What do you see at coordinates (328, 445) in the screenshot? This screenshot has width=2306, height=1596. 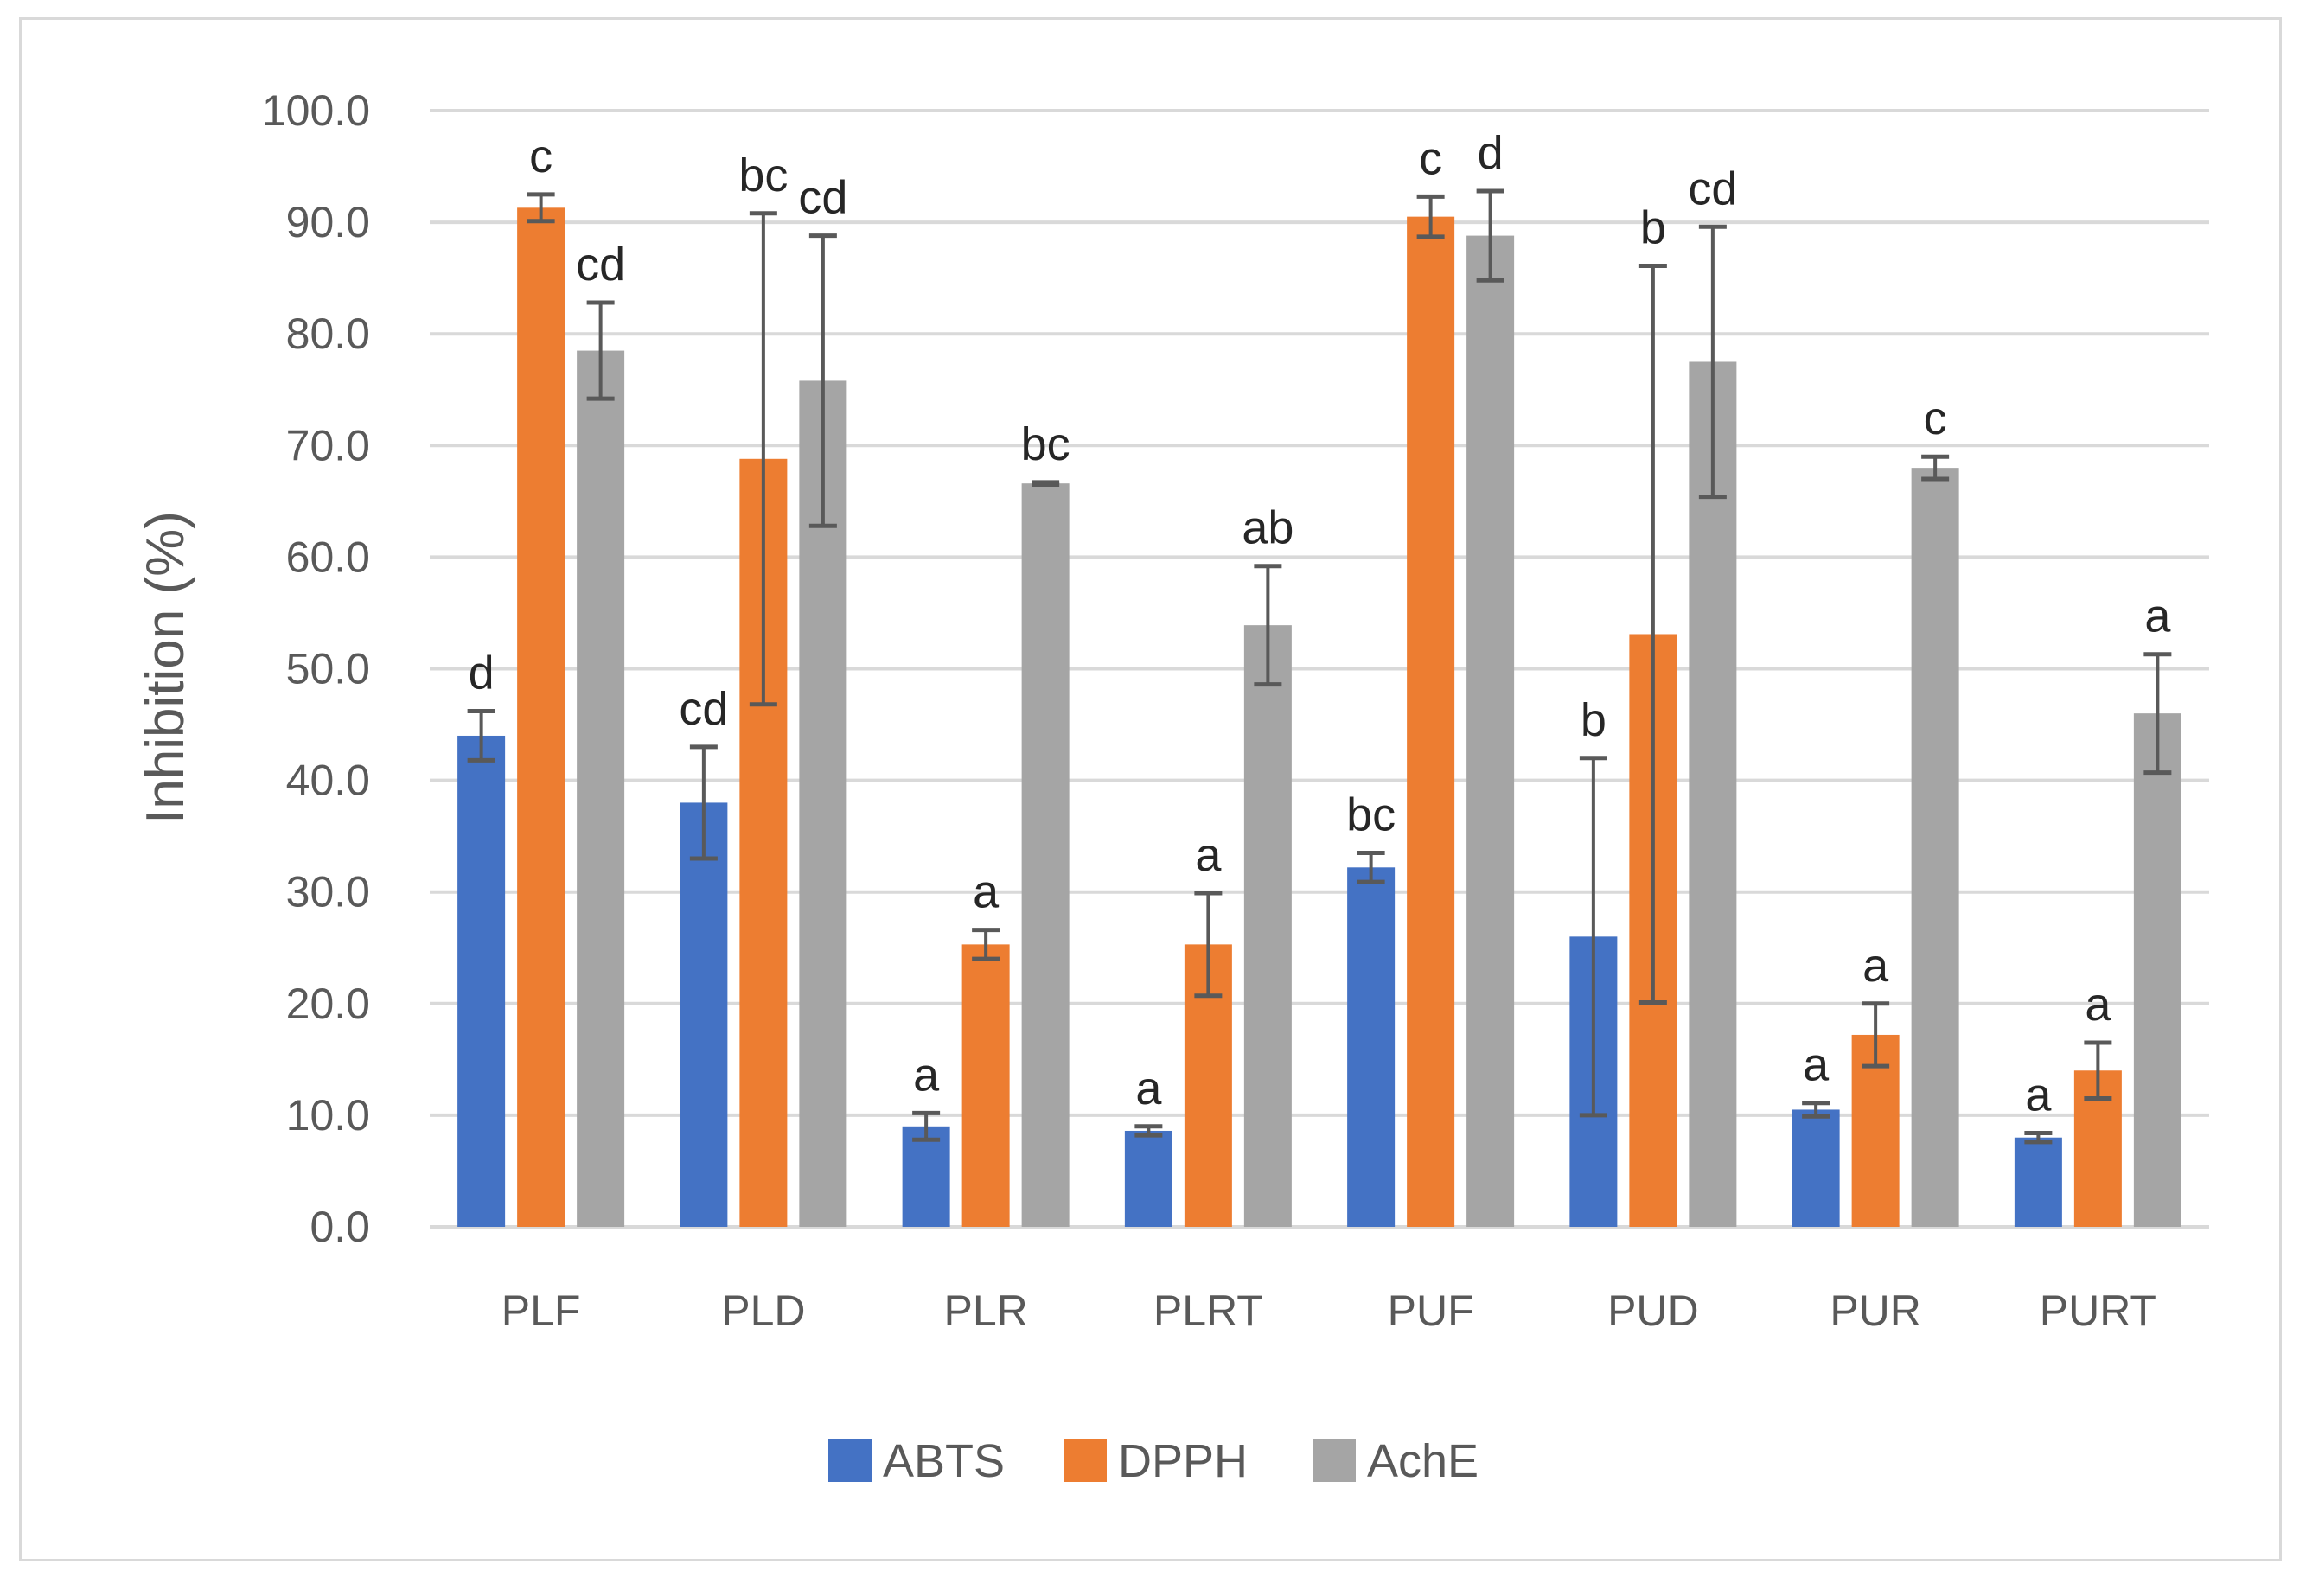 I see `y-tick-label: 70.0` at bounding box center [328, 445].